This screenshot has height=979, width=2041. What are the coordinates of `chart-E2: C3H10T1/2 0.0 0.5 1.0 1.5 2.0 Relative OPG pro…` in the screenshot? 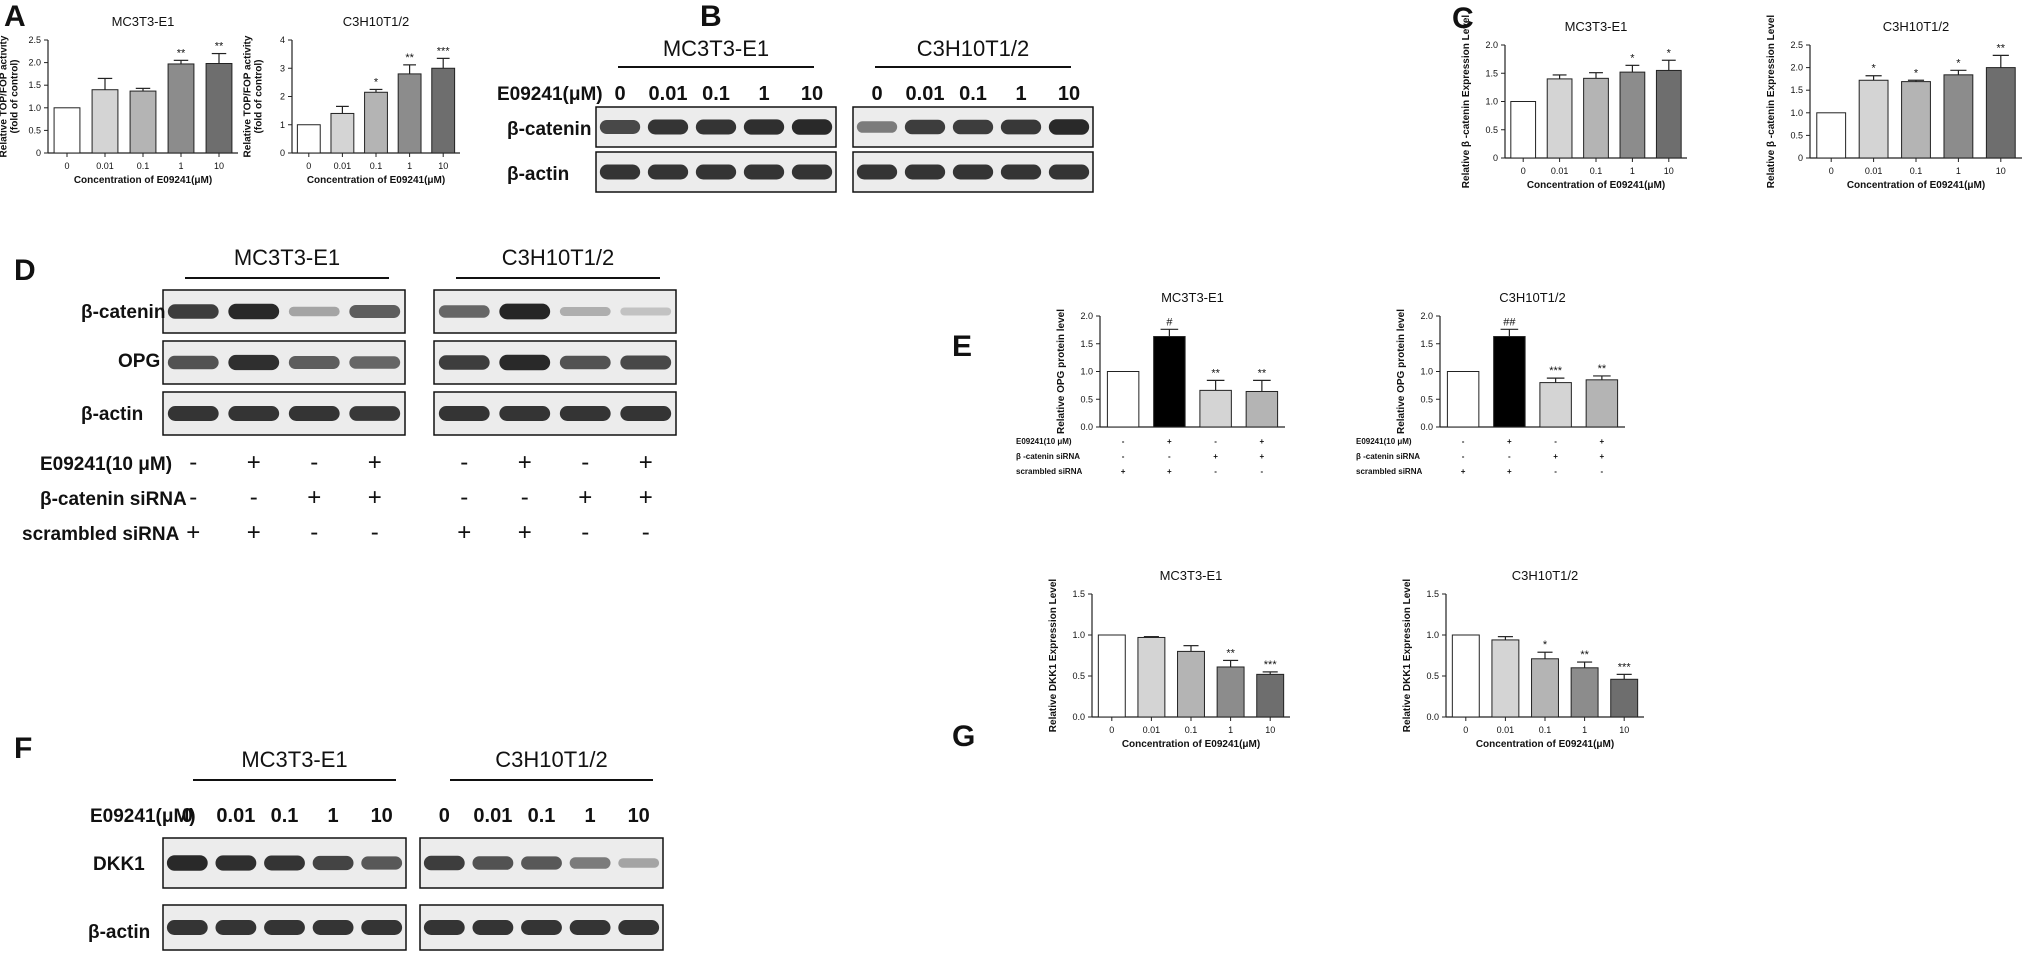 It's located at (1490, 383).